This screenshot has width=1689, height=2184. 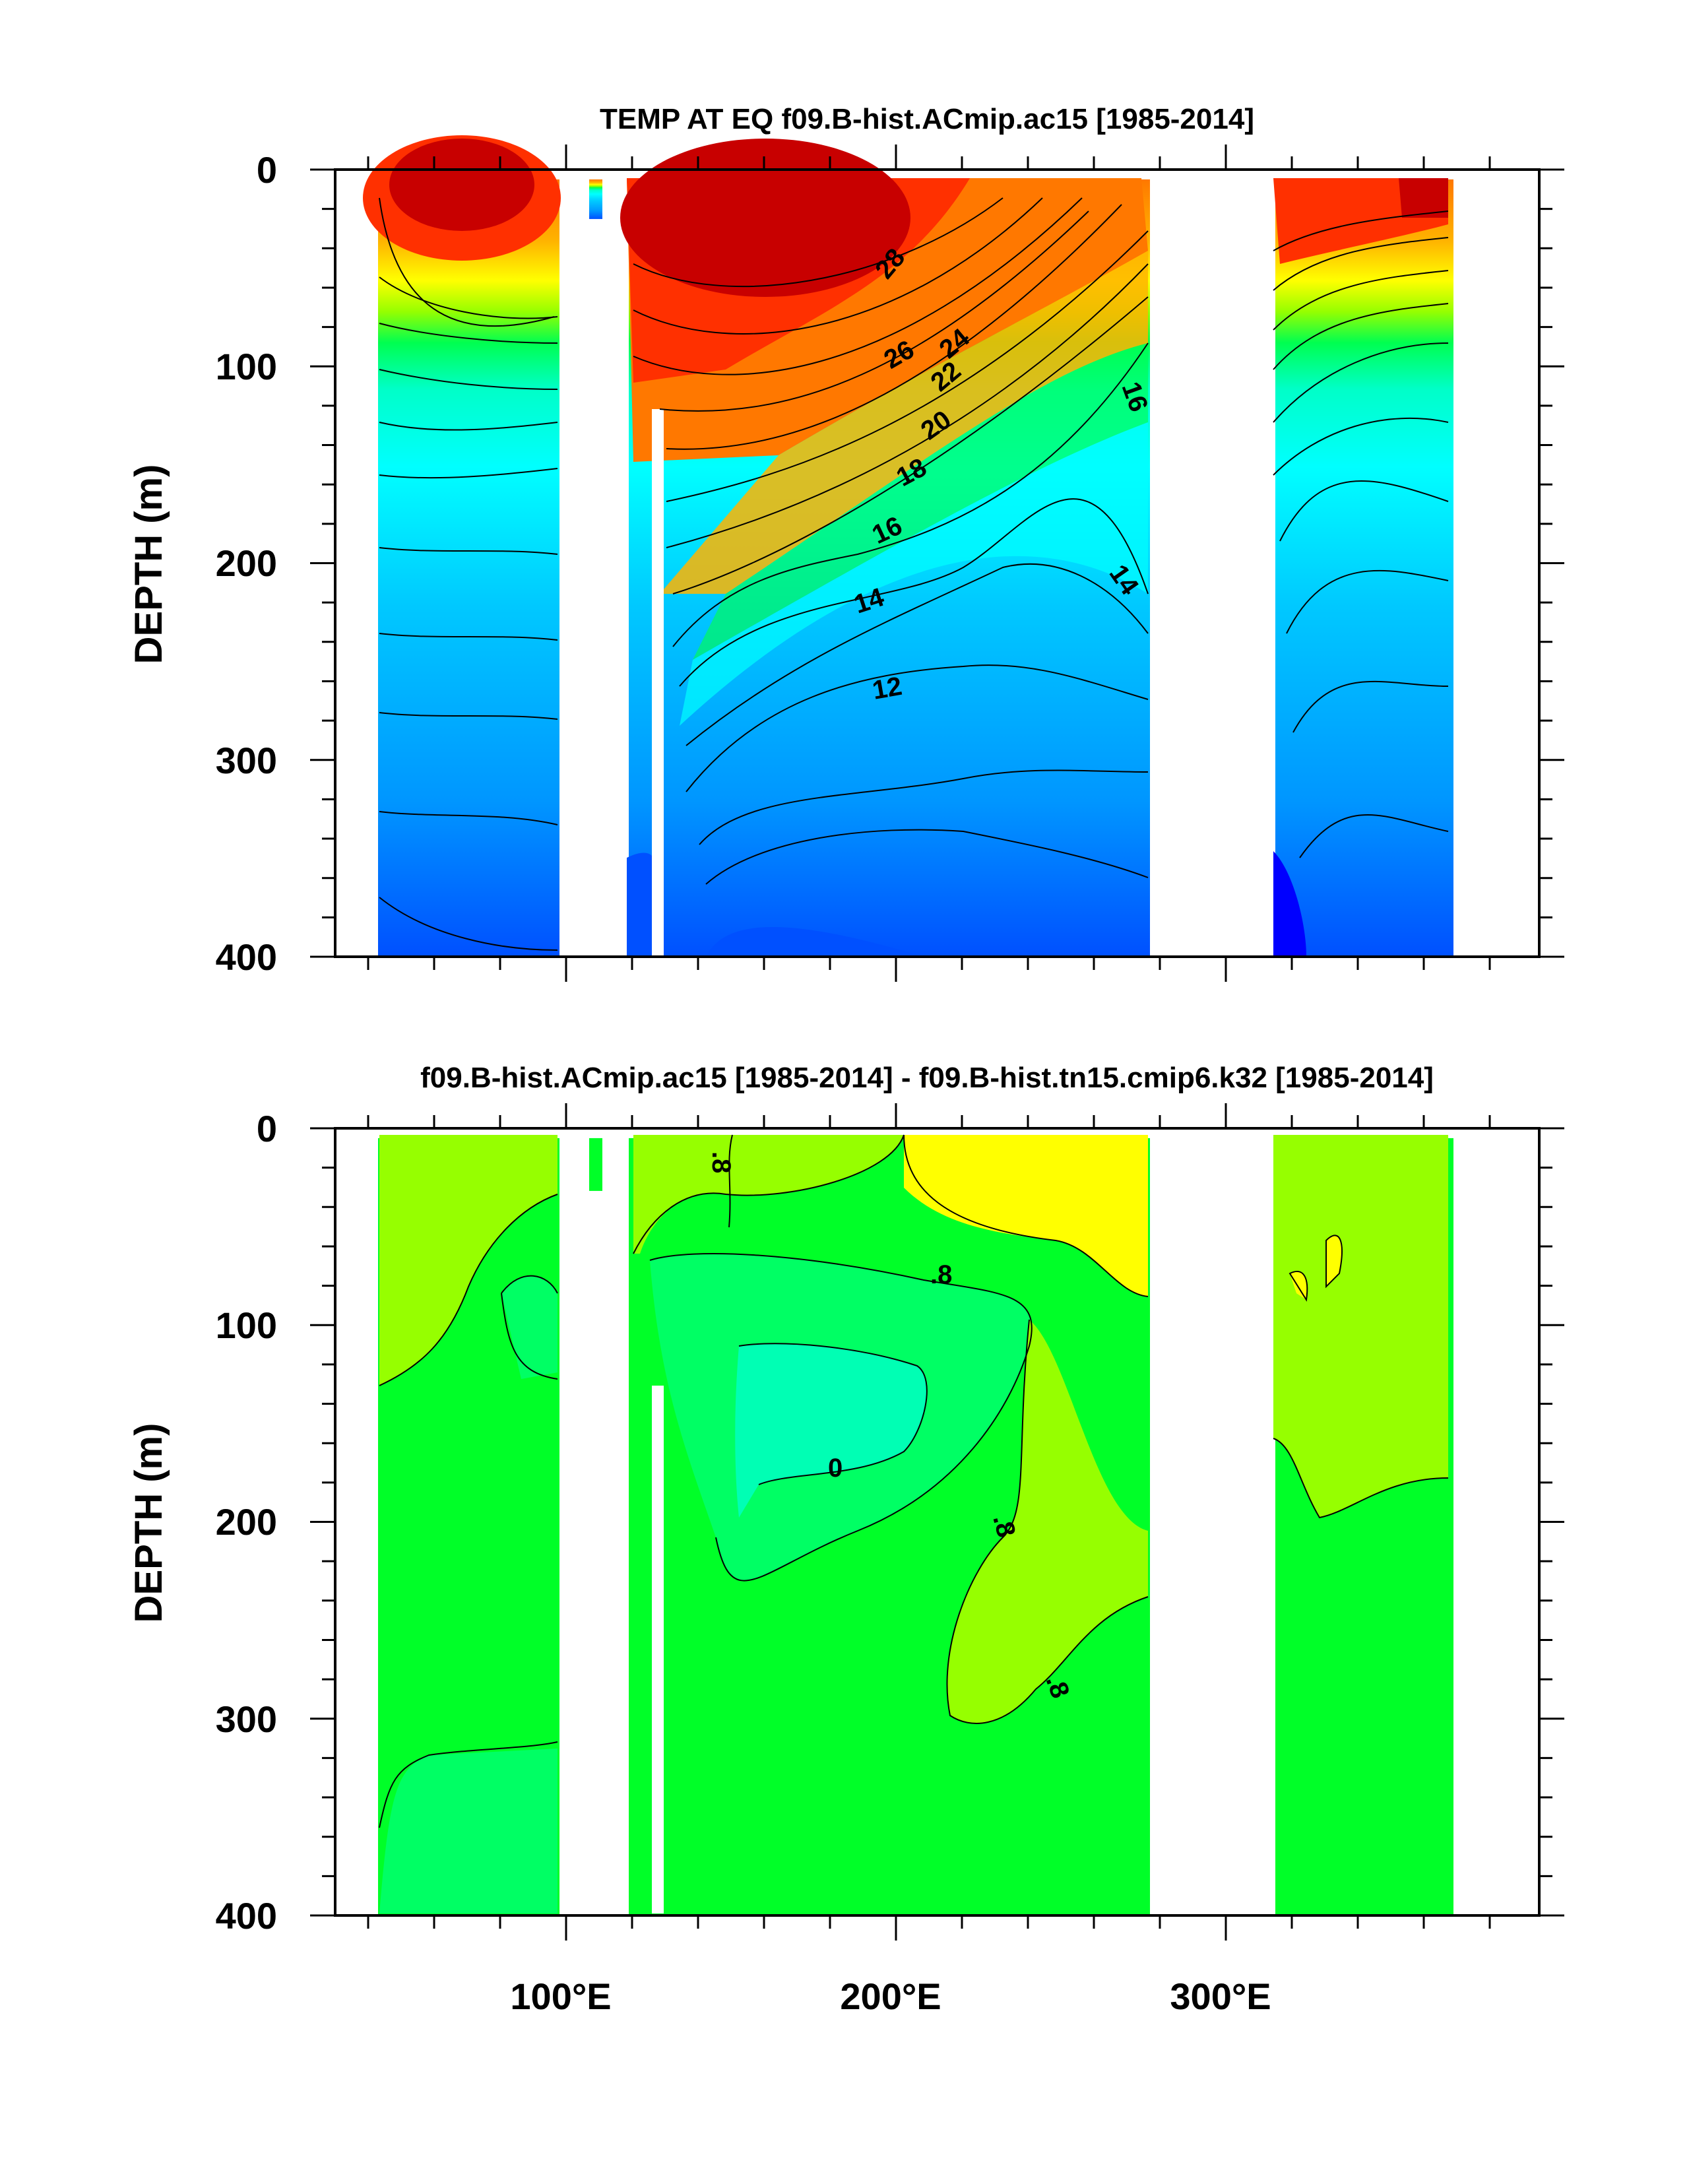 What do you see at coordinates (267, 1128) in the screenshot?
I see `bottom-y-tick-0: 0` at bounding box center [267, 1128].